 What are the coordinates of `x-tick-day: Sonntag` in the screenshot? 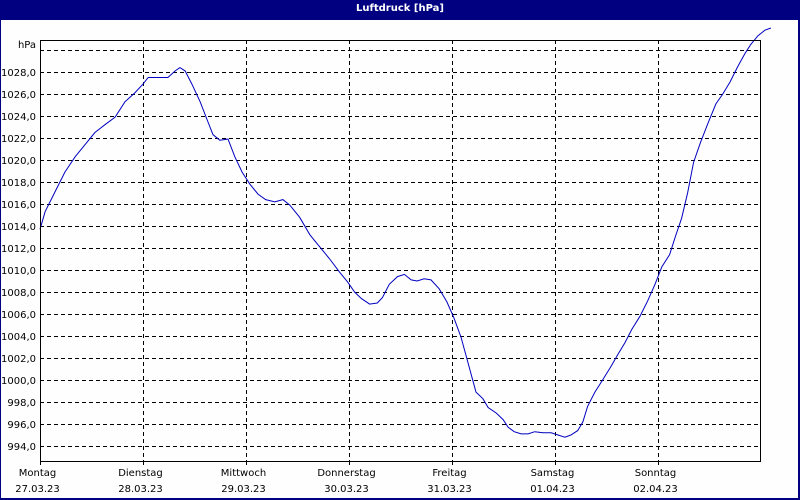 It's located at (656, 473).